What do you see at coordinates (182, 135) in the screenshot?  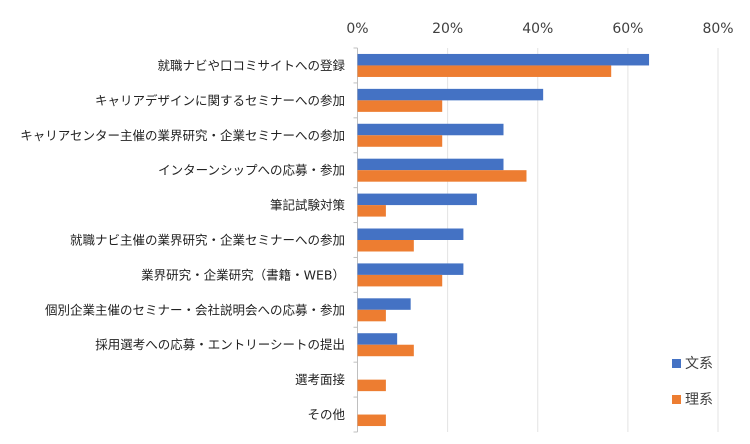 I see `category-label: キャリアセンター主催の業界研究・企業セミナーへの参加` at bounding box center [182, 135].